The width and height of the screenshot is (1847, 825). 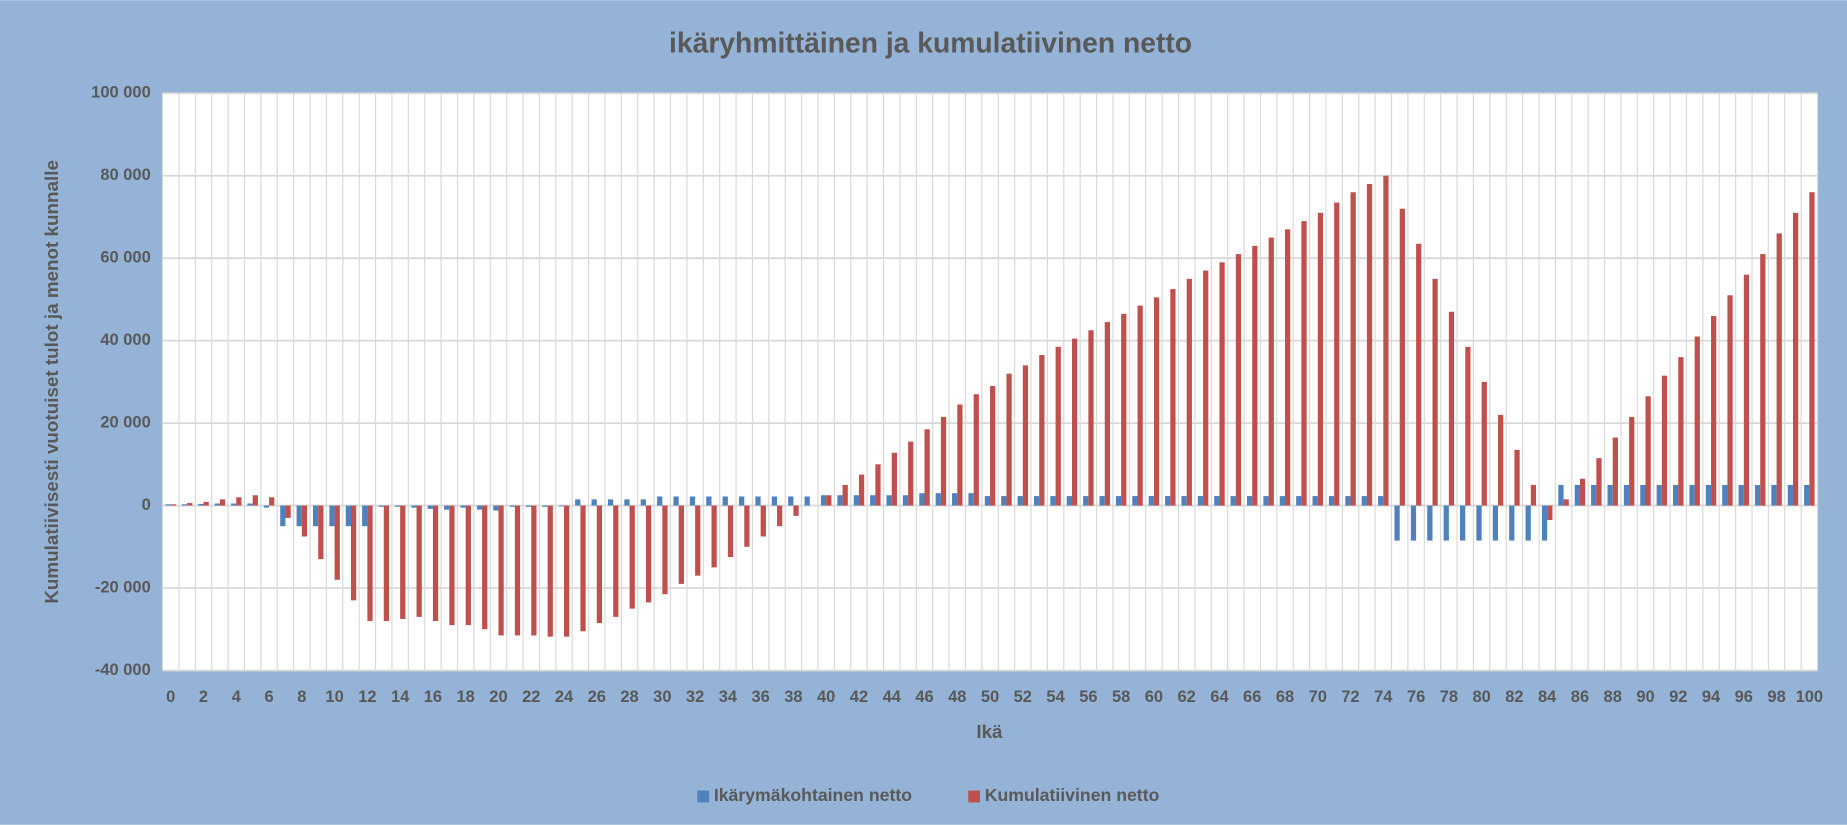 What do you see at coordinates (662, 697) in the screenshot?
I see `x-tick-label: 30` at bounding box center [662, 697].